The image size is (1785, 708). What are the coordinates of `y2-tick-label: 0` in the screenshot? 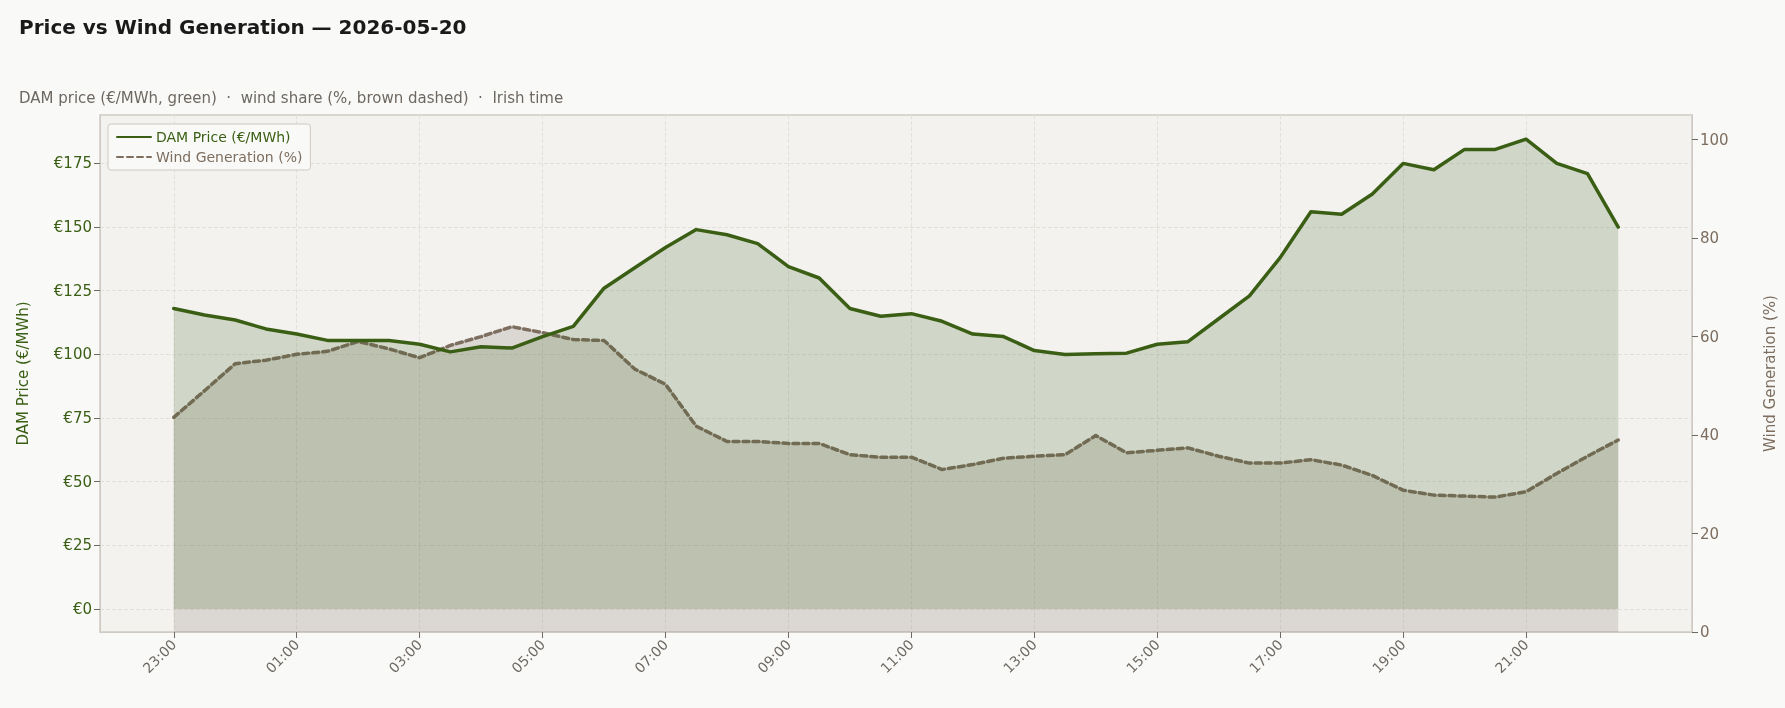 It's located at (1705, 632).